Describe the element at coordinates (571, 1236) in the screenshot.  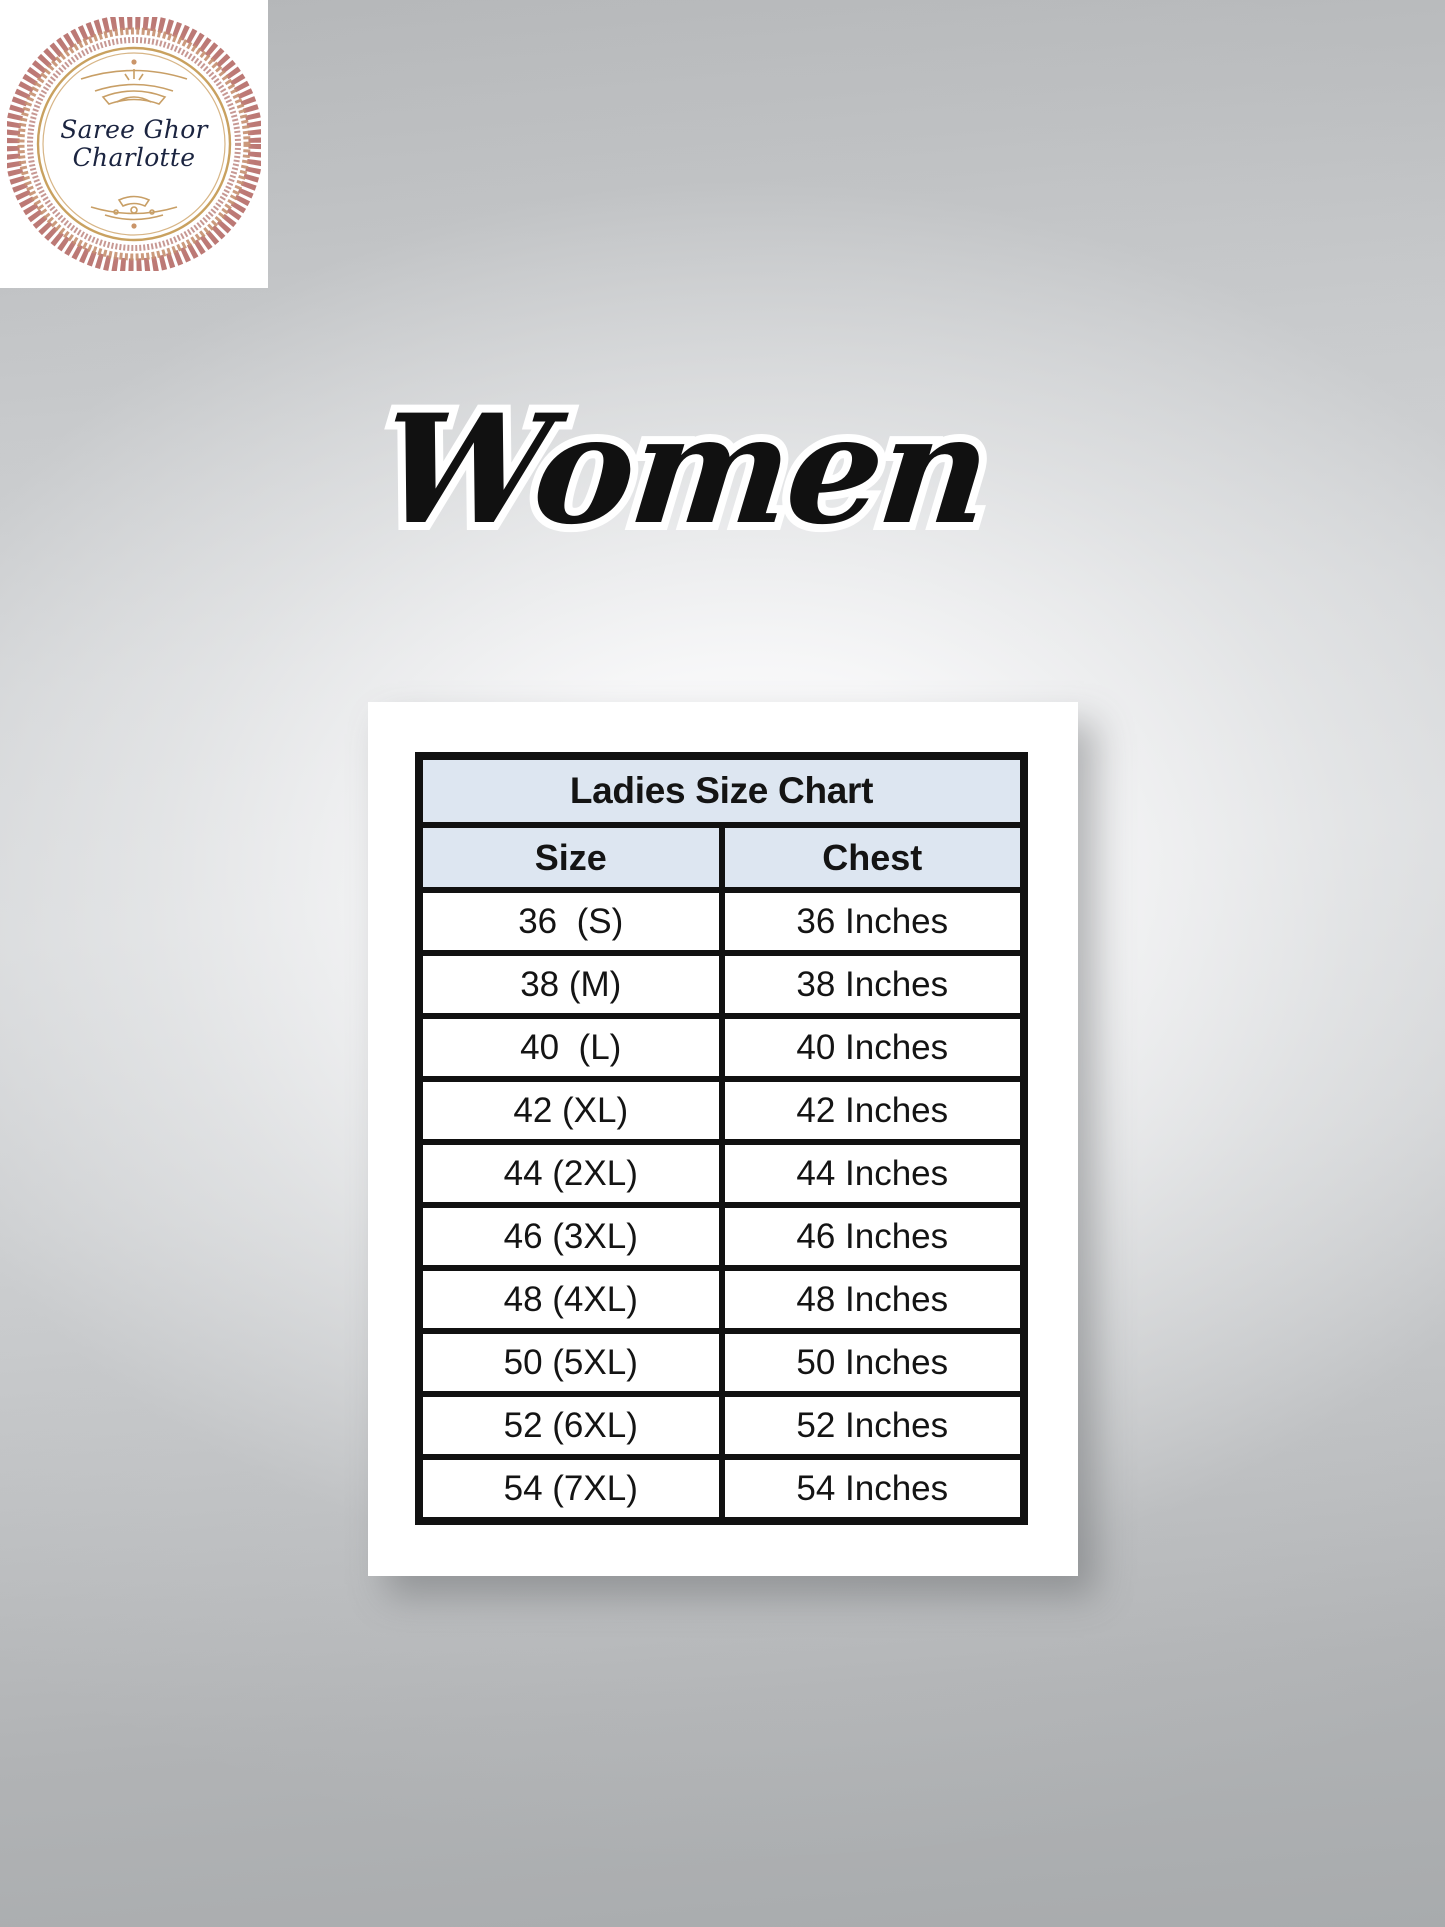
I see `cell-size: 46 (3XL)` at that location.